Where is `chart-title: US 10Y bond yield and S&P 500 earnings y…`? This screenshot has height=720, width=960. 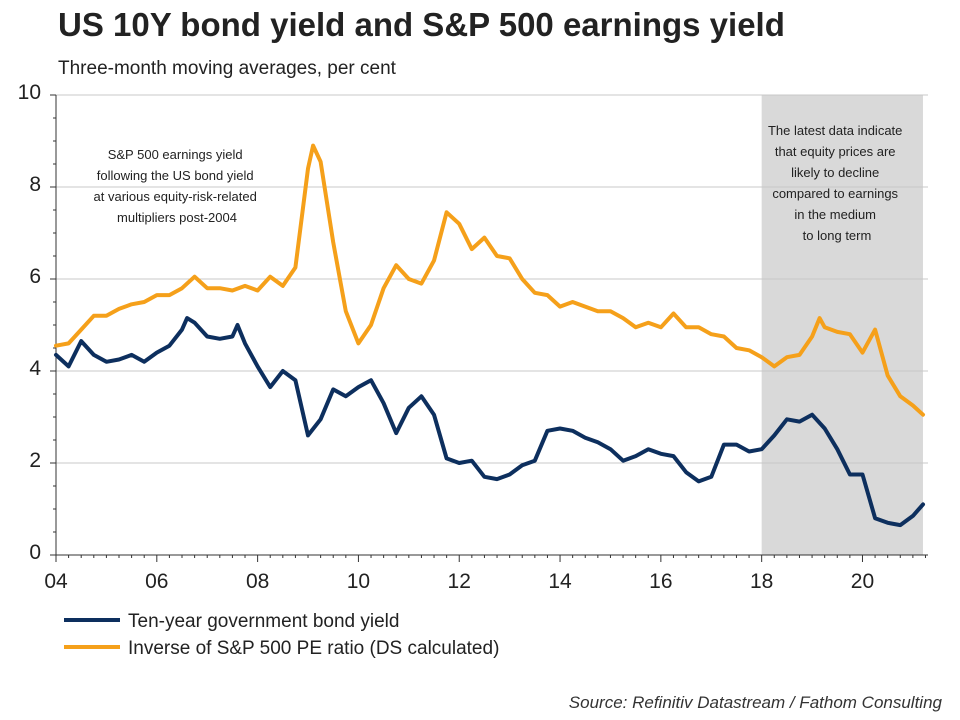
chart-title: US 10Y bond yield and S&P 500 earnings y… is located at coordinates (421, 24).